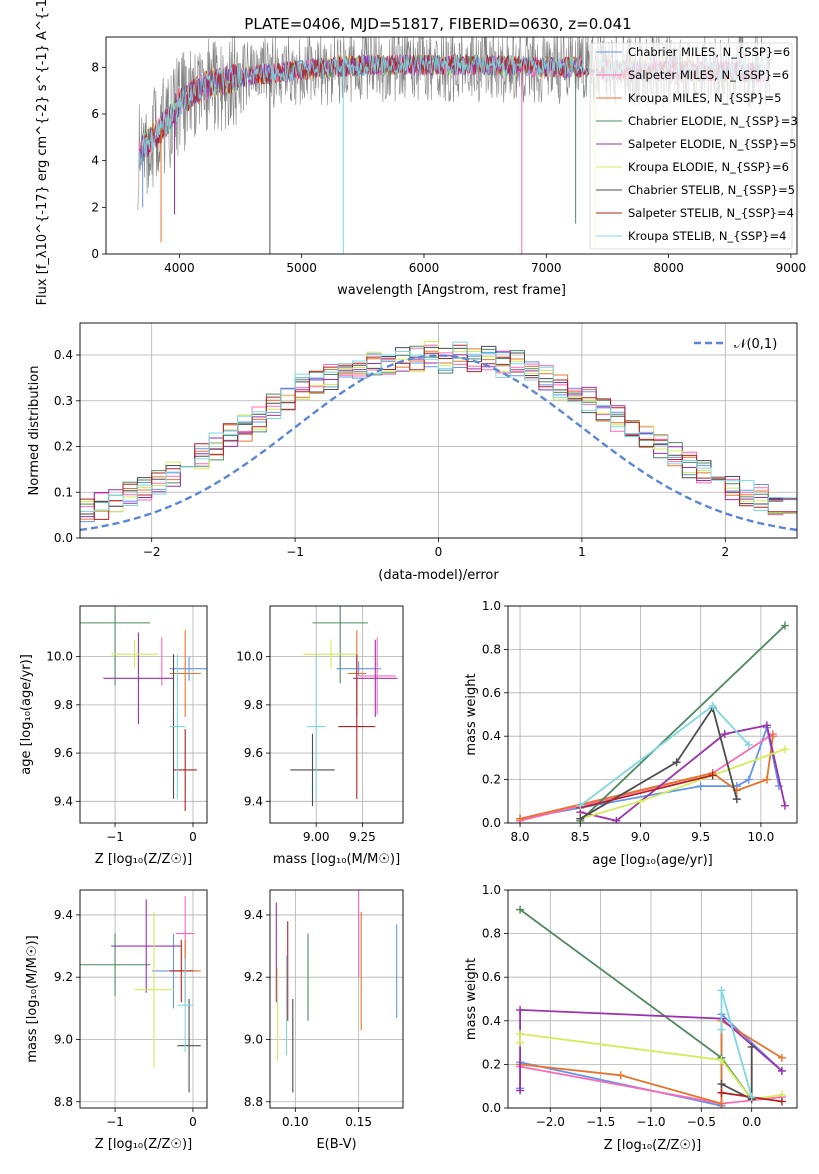 The width and height of the screenshot is (819, 1174). Describe the element at coordinates (652, 1145) in the screenshot. I see `x-axis-label: Z [log₁₀(Z/Z☉)]` at that location.